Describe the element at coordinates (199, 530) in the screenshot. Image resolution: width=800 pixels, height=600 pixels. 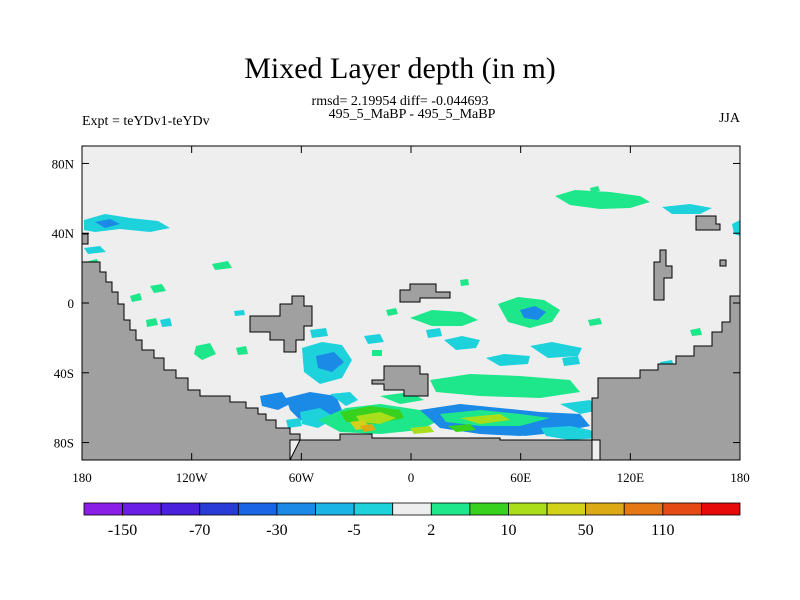
I see `colorbar-label: -70` at that location.